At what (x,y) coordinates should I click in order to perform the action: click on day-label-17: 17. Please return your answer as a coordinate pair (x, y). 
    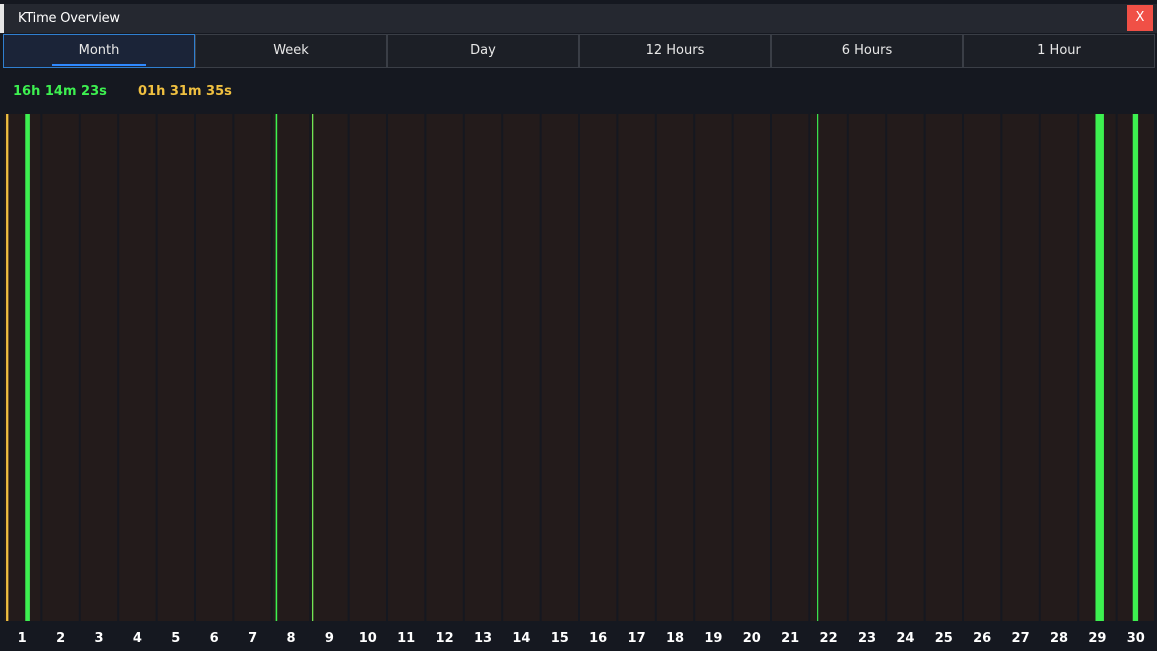
    Looking at the image, I should click on (637, 638).